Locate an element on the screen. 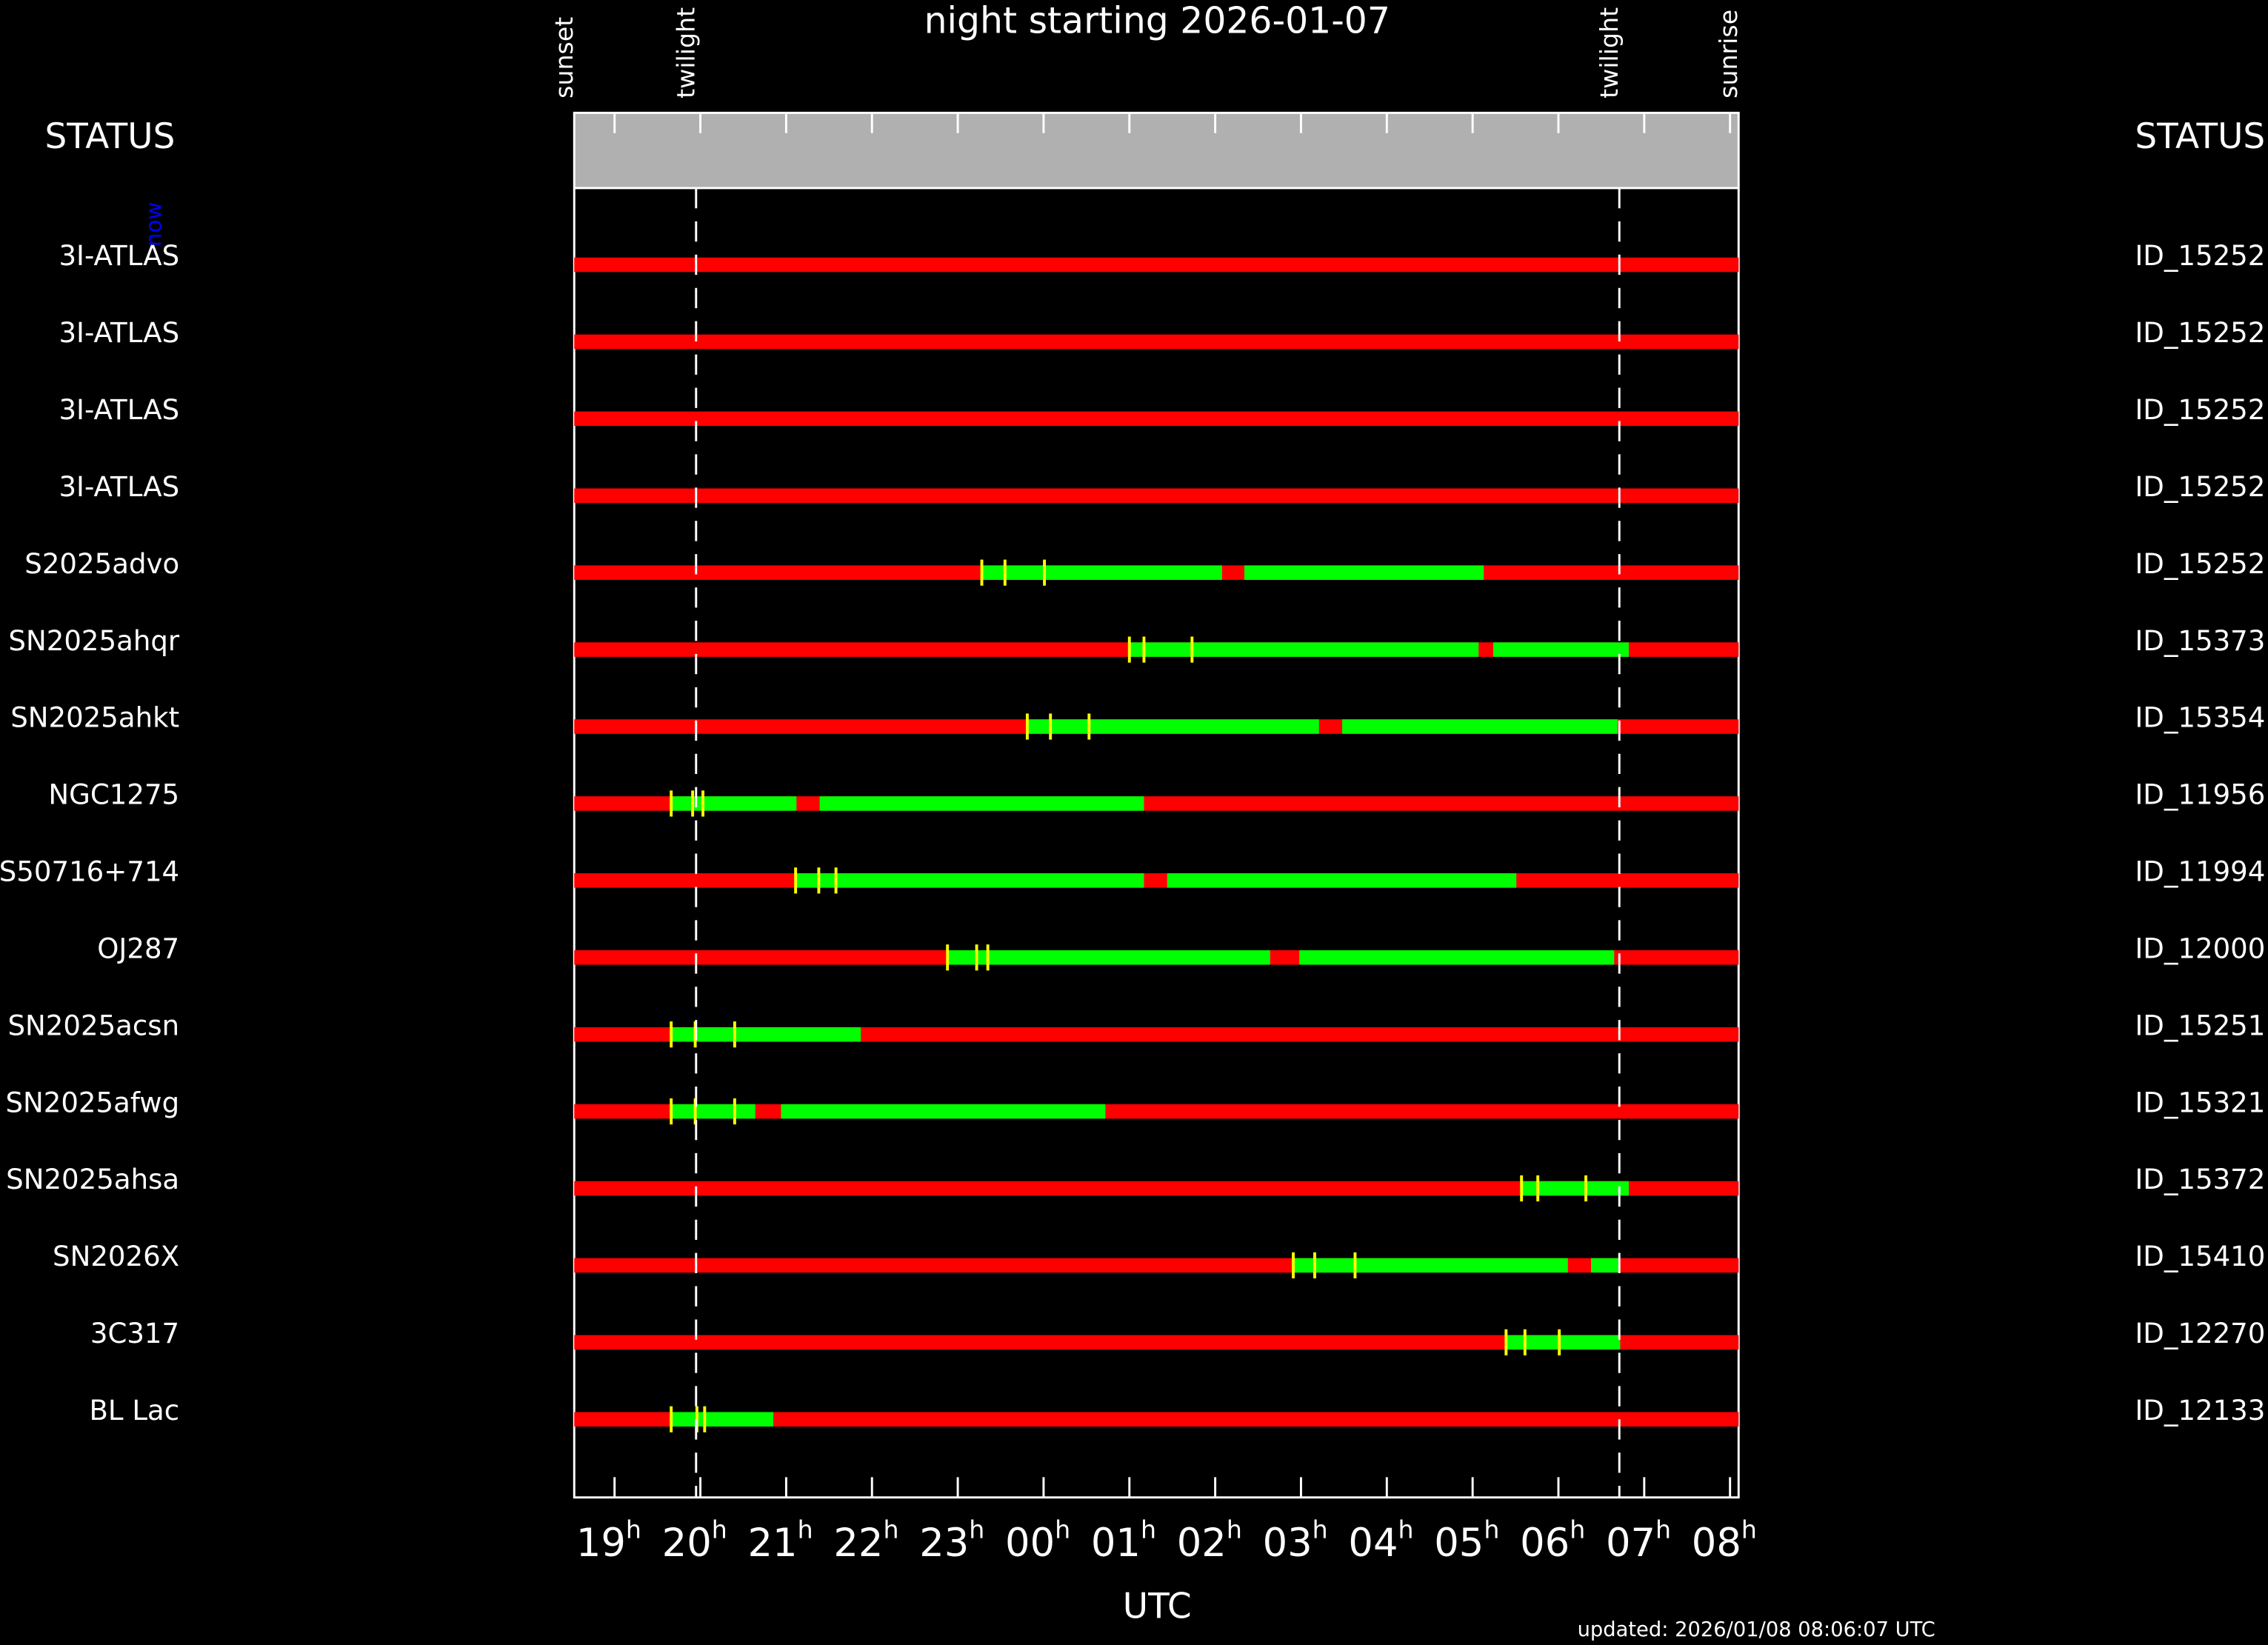 The height and width of the screenshot is (1645, 2268). row-id: ID_15251 is located at coordinates (2200, 1025).